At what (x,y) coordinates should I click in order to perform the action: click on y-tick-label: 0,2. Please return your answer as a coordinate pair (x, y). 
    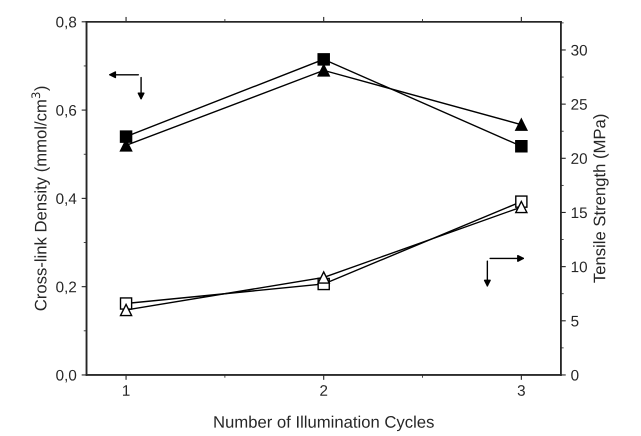
    Looking at the image, I should click on (66, 288).